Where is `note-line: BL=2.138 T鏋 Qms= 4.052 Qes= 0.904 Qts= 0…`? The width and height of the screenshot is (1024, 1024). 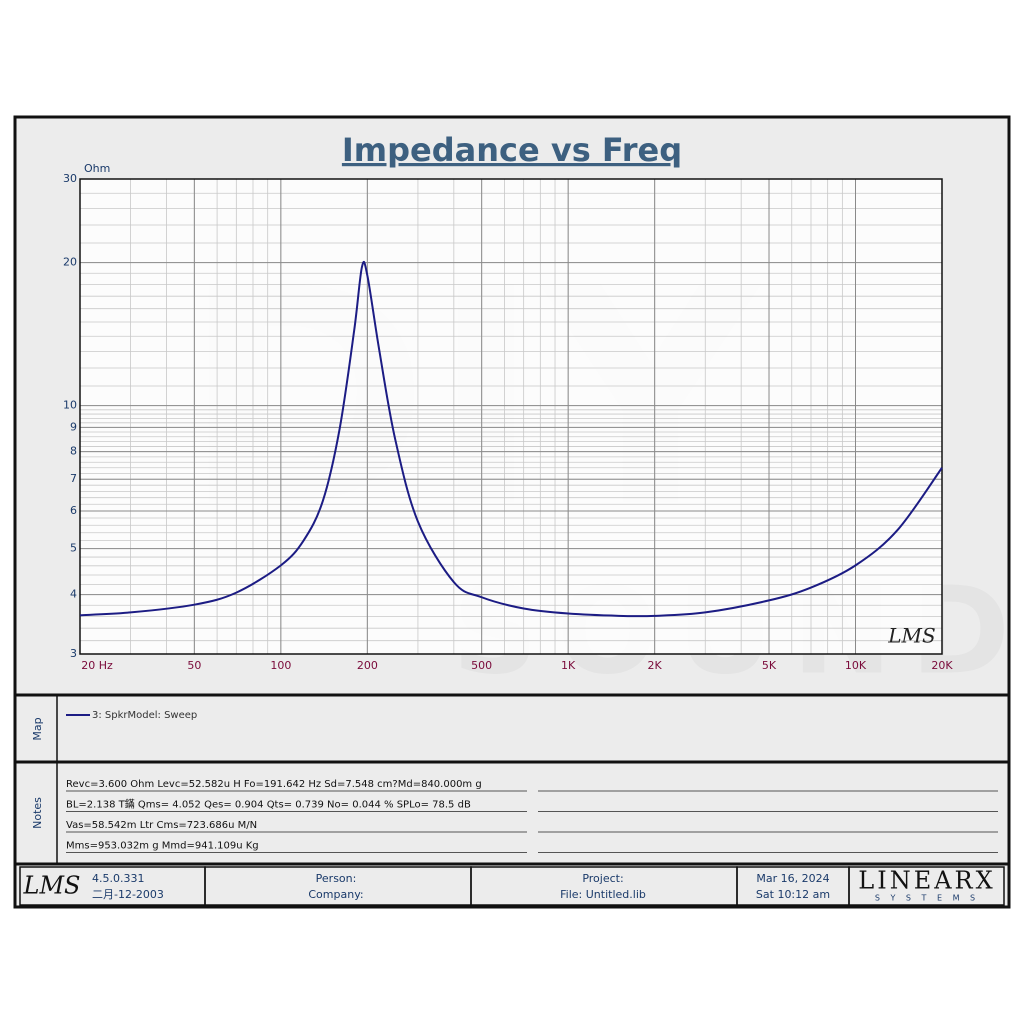 note-line: BL=2.138 T鏋 Qms= 4.052 Qes= 0.904 Qts= 0… is located at coordinates (268, 804).